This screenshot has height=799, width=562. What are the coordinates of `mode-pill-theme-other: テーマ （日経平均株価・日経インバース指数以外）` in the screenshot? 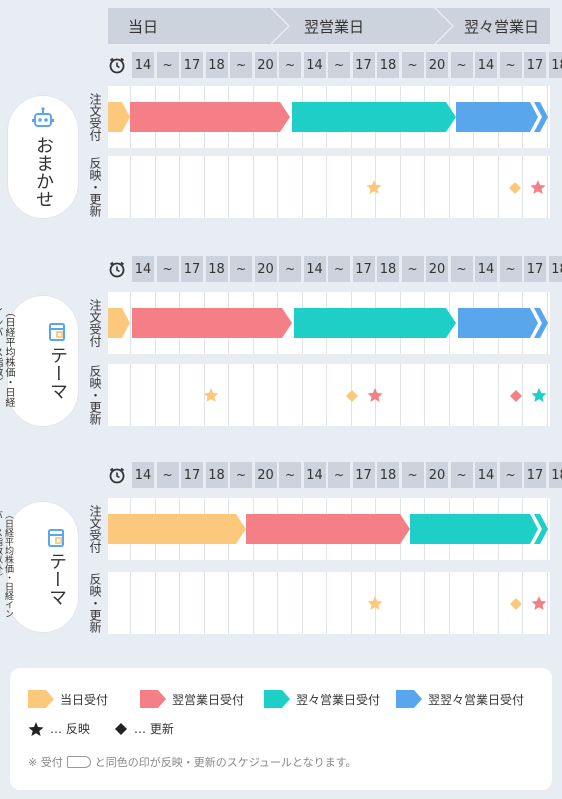 It's located at (39, 567).